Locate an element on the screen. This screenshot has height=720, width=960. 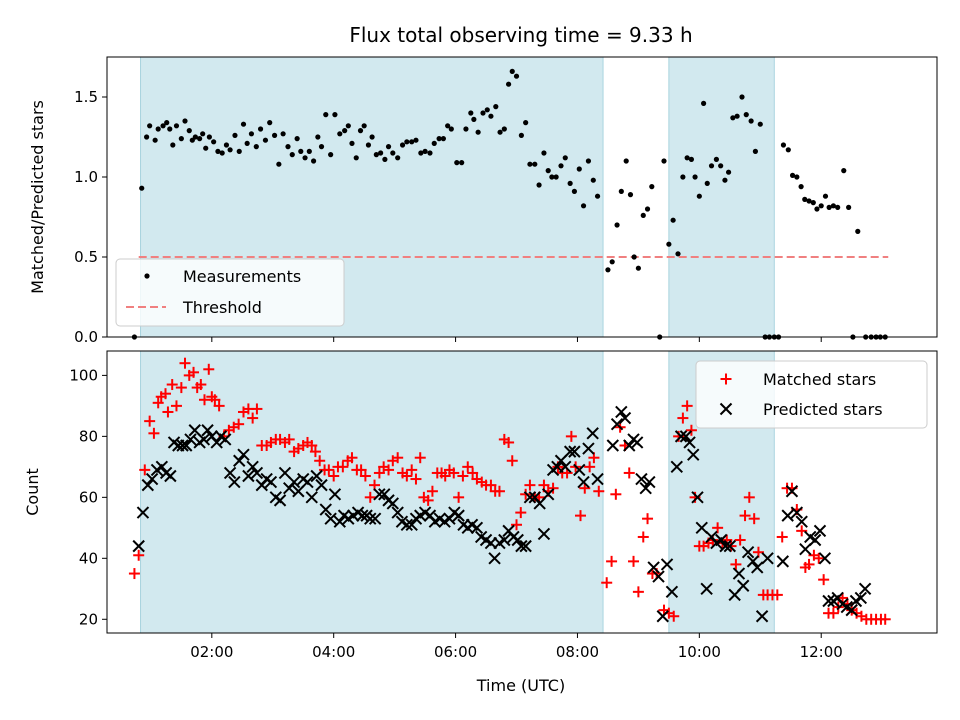
x-tick-label: 08:00 is located at coordinates (577, 652).